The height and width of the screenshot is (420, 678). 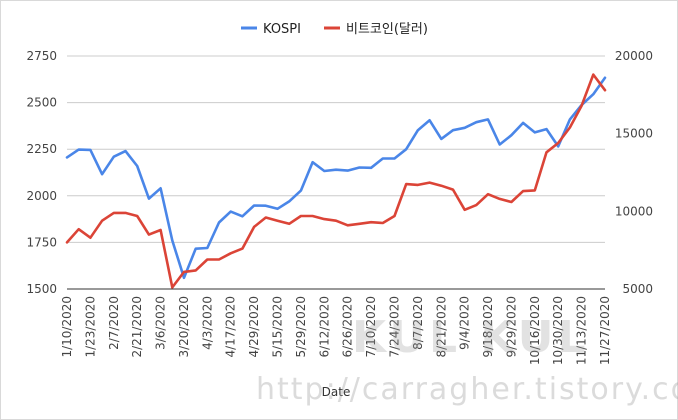 What do you see at coordinates (535, 330) in the screenshot?
I see `x-tick-label: 10/16/2020` at bounding box center [535, 330].